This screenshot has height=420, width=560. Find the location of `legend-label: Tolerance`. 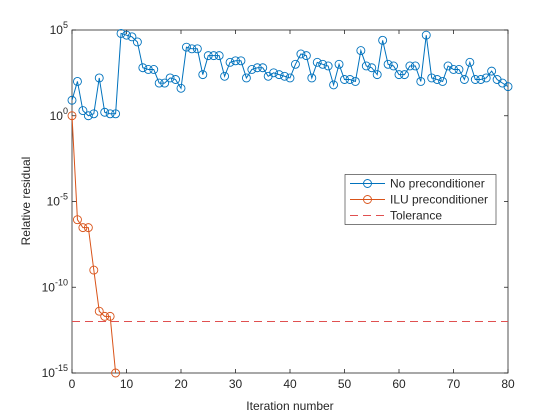

legend-label: Tolerance is located at coordinates (416, 216).